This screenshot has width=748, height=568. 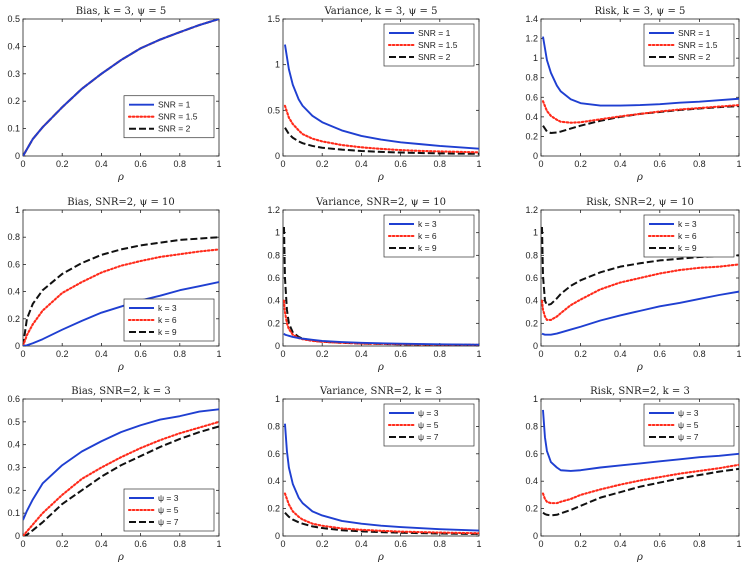 I want to click on legend: SNR = 1 SNR = 1.5 SNR = 2, so click(x=689, y=45).